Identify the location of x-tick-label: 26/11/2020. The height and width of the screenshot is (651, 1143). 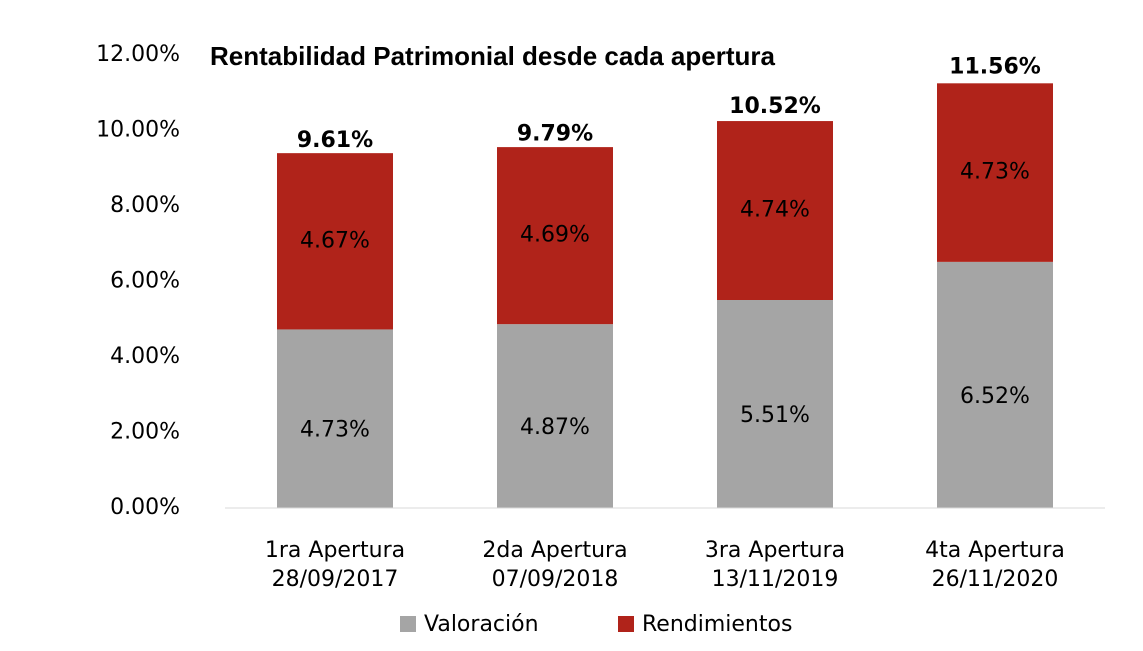
(995, 579).